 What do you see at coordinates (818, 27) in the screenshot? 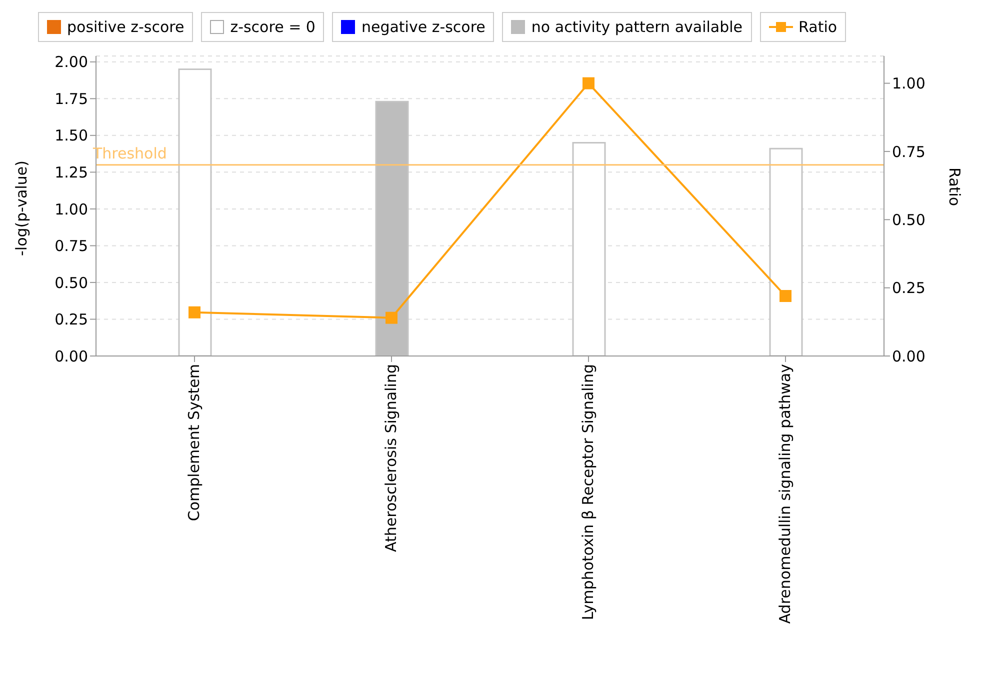
I see `legend-label: Ratio` at bounding box center [818, 27].